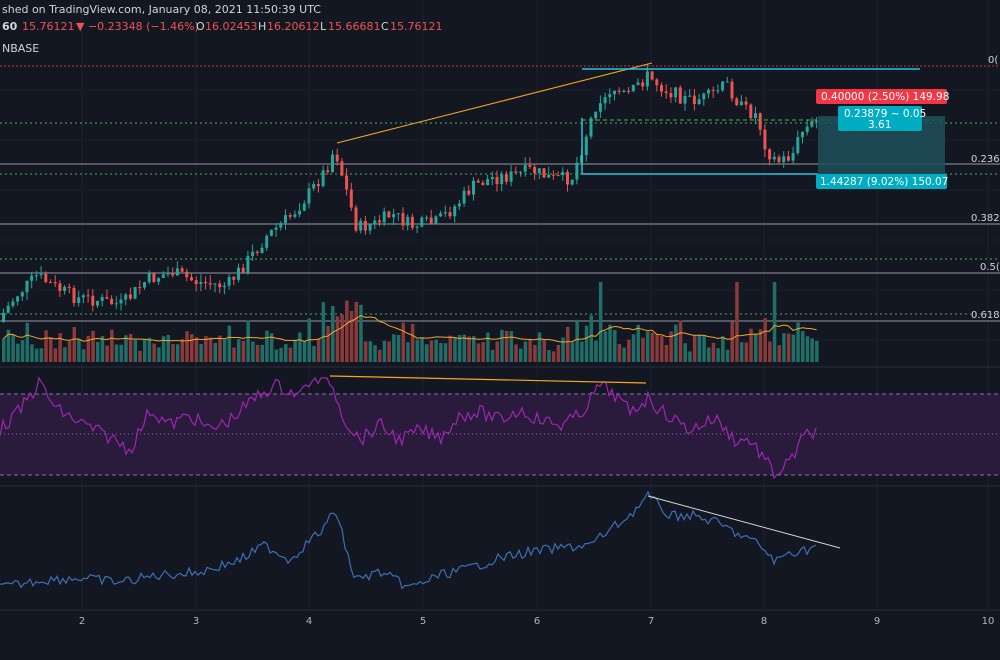  I want to click on rsi-line, so click(408, 428).